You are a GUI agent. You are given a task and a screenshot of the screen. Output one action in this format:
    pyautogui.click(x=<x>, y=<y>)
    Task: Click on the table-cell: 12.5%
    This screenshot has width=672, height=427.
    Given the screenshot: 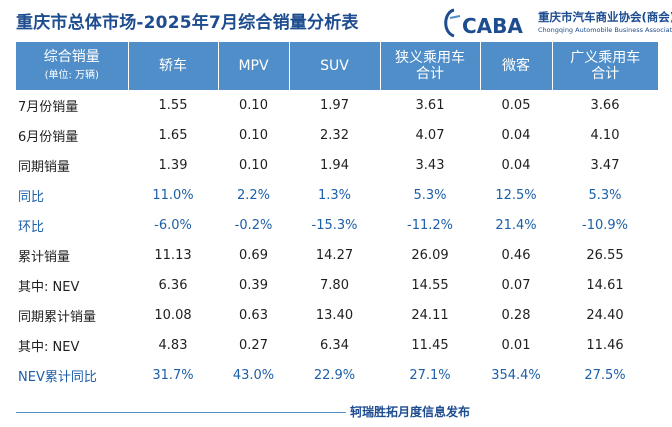 What is the action you would take?
    pyautogui.click(x=516, y=195)
    